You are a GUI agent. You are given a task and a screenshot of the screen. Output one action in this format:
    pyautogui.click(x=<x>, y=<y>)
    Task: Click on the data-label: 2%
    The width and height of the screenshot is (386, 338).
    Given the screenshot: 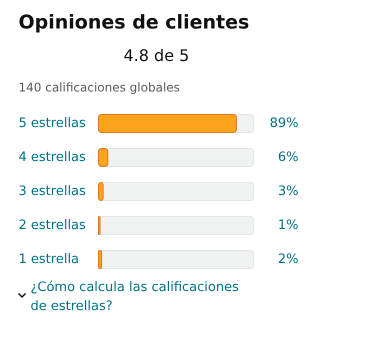 What is the action you would take?
    pyautogui.click(x=288, y=259)
    